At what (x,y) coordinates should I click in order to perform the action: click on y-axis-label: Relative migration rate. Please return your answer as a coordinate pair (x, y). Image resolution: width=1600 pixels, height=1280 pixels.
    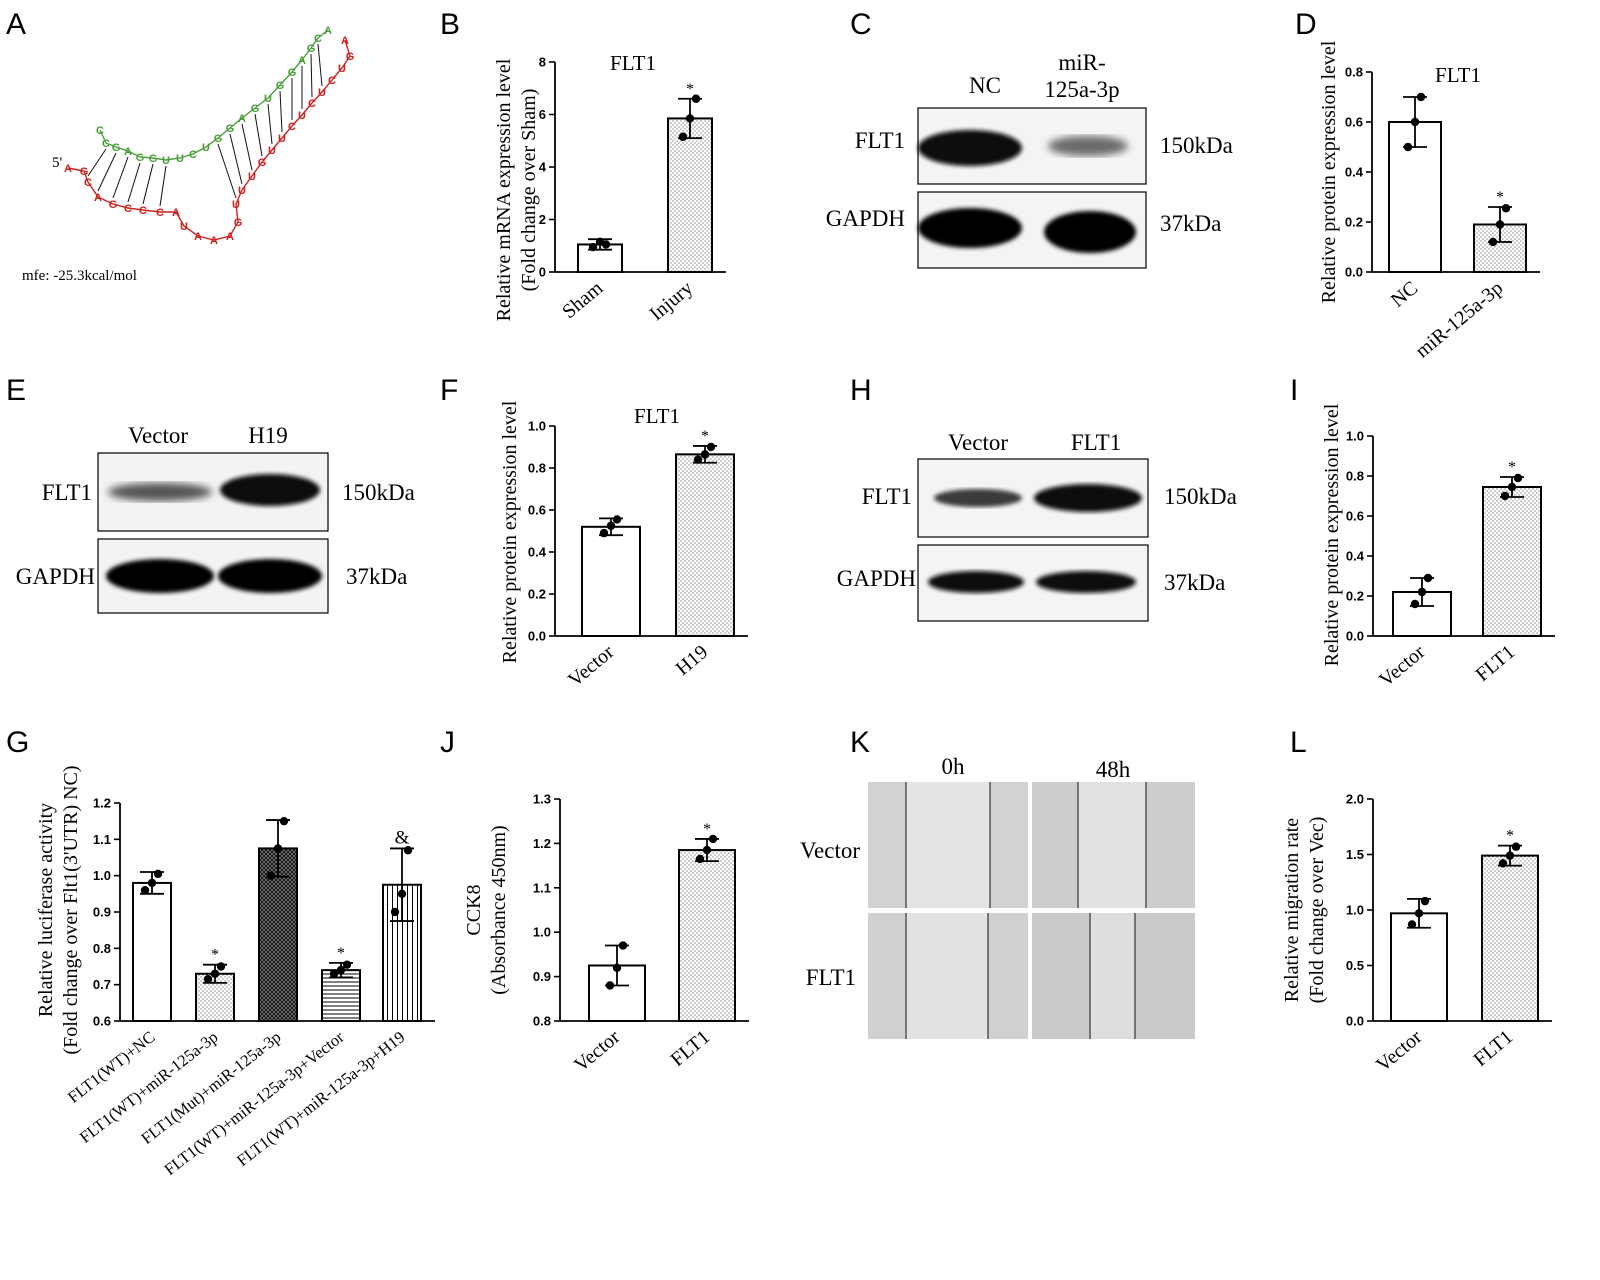
    Looking at the image, I should click on (1292, 910).